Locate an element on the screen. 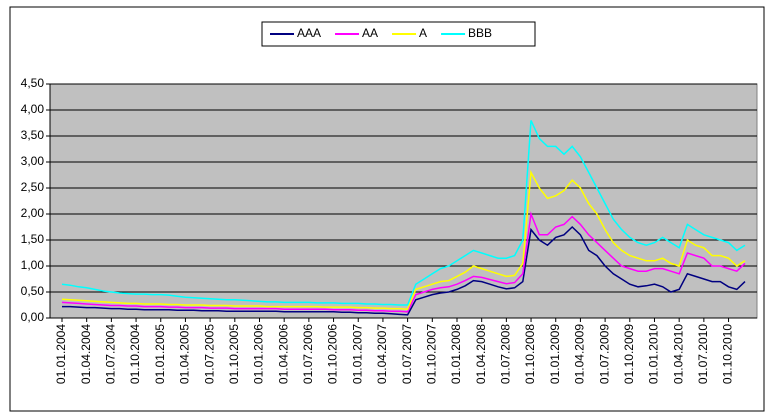  x-tick-label: 01.04.2010 is located at coordinates (678, 354).